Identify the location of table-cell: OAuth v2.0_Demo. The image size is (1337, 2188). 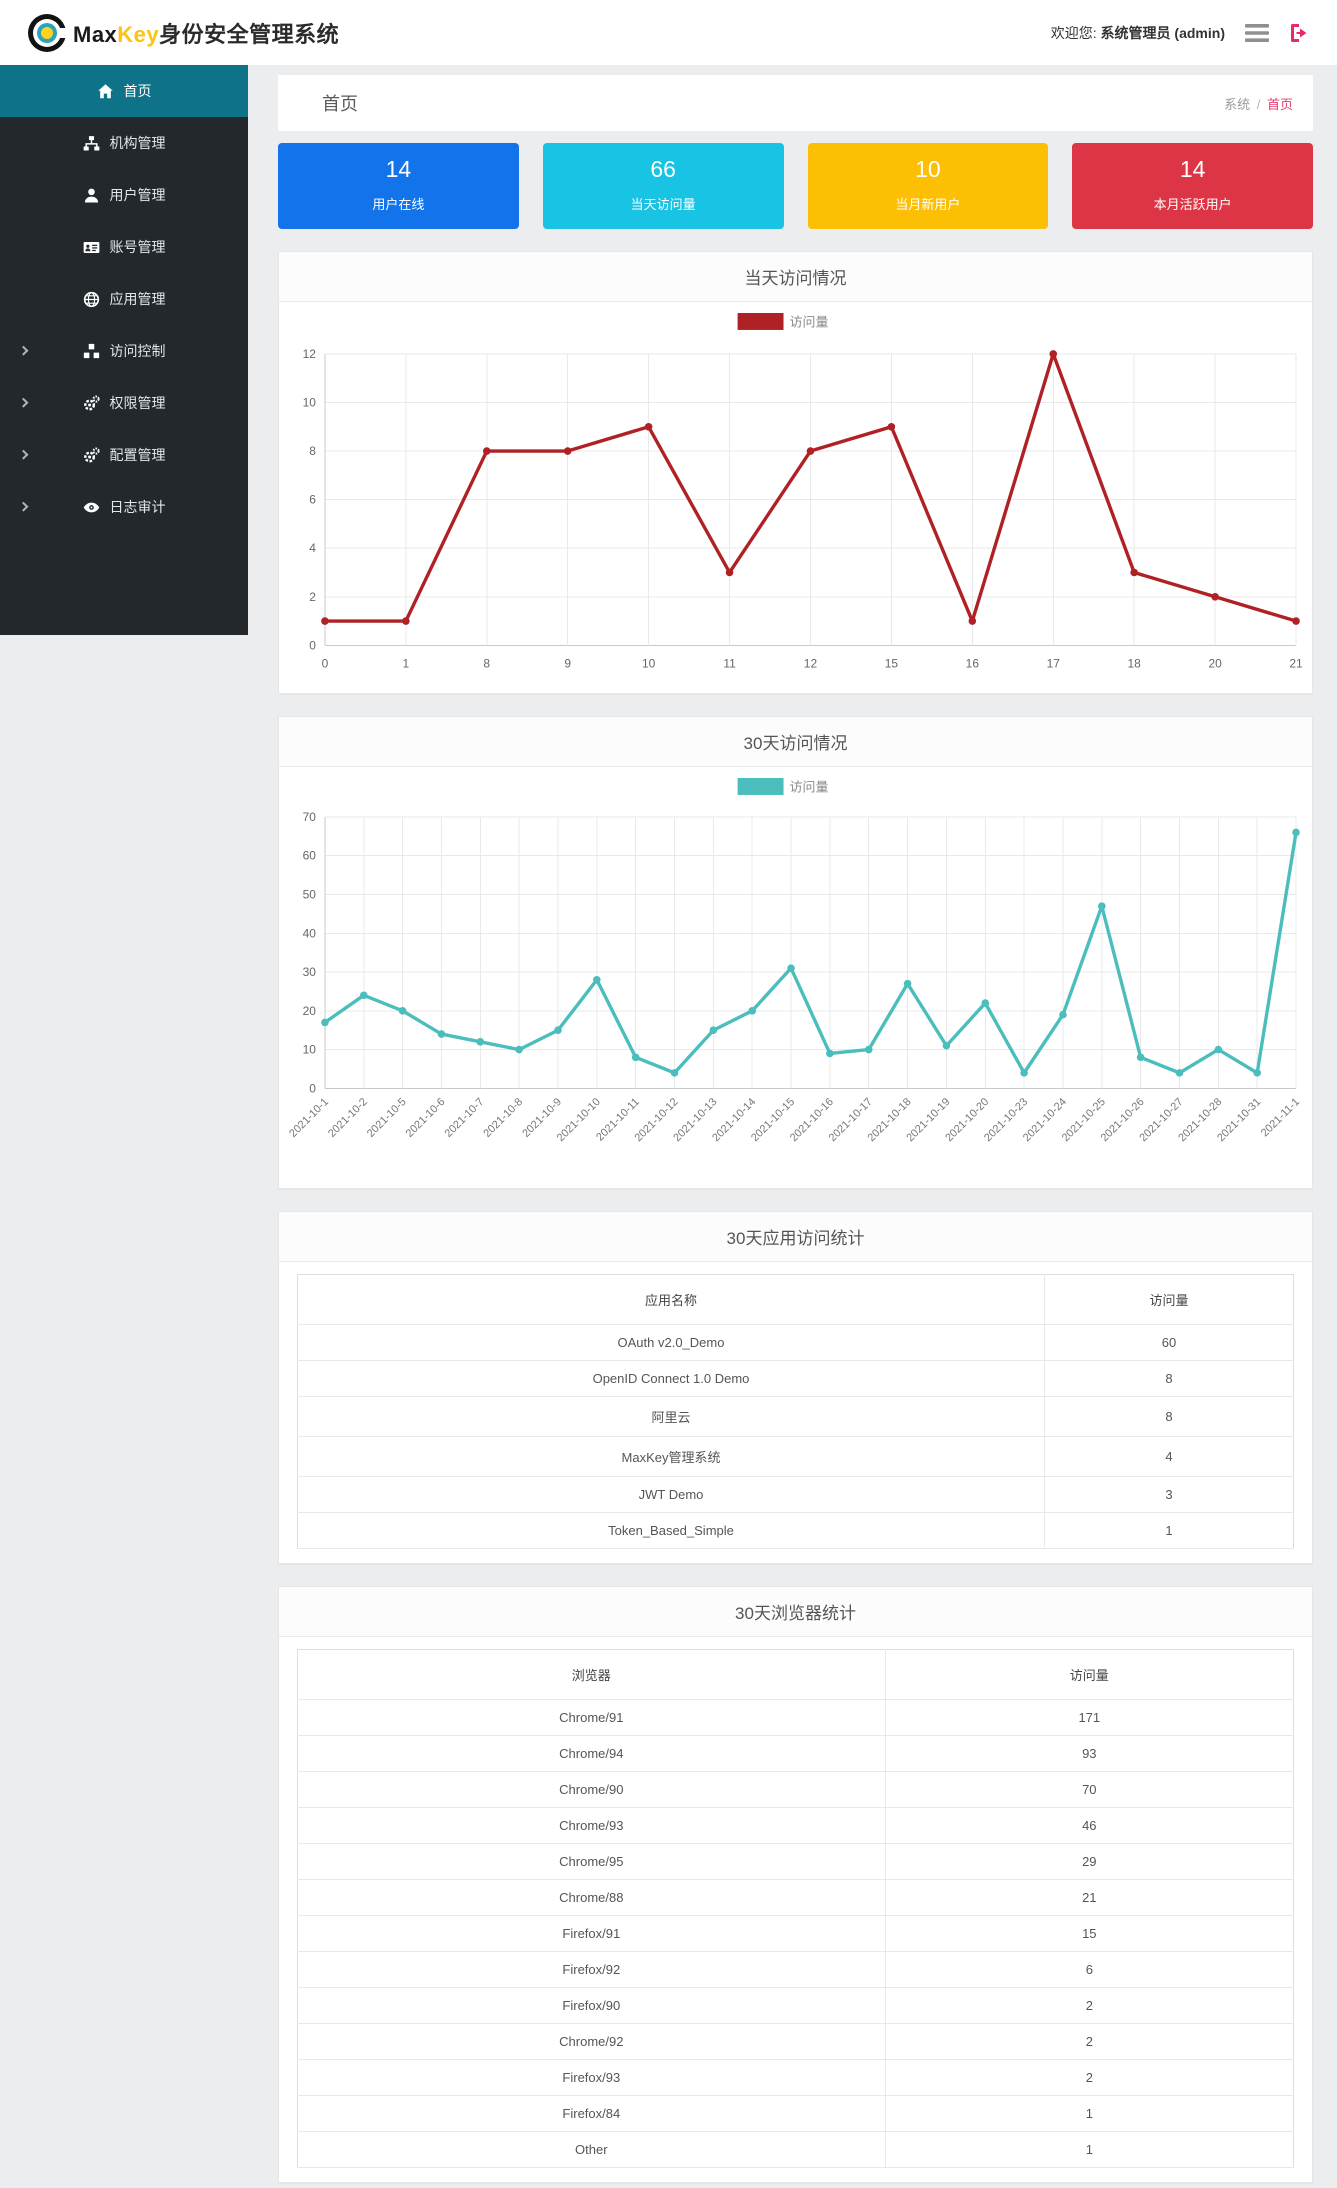
(671, 1343).